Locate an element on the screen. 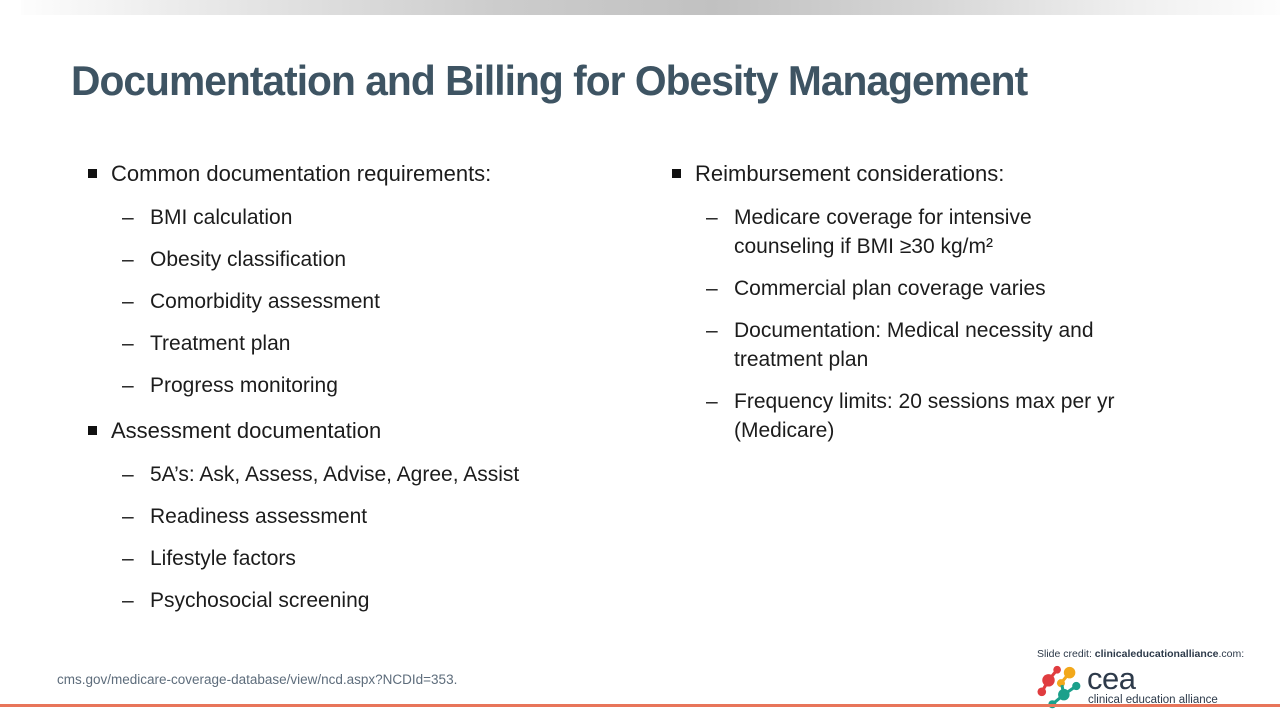 The width and height of the screenshot is (1280, 720). sub-bullet-text: Commercial plan coverage varies is located at coordinates (890, 288).